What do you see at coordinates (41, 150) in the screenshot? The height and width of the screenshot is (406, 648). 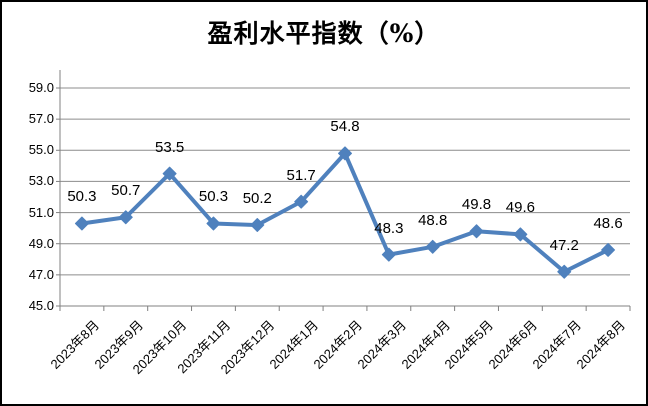 I see `y-axis-tick-label: 55.0` at bounding box center [41, 150].